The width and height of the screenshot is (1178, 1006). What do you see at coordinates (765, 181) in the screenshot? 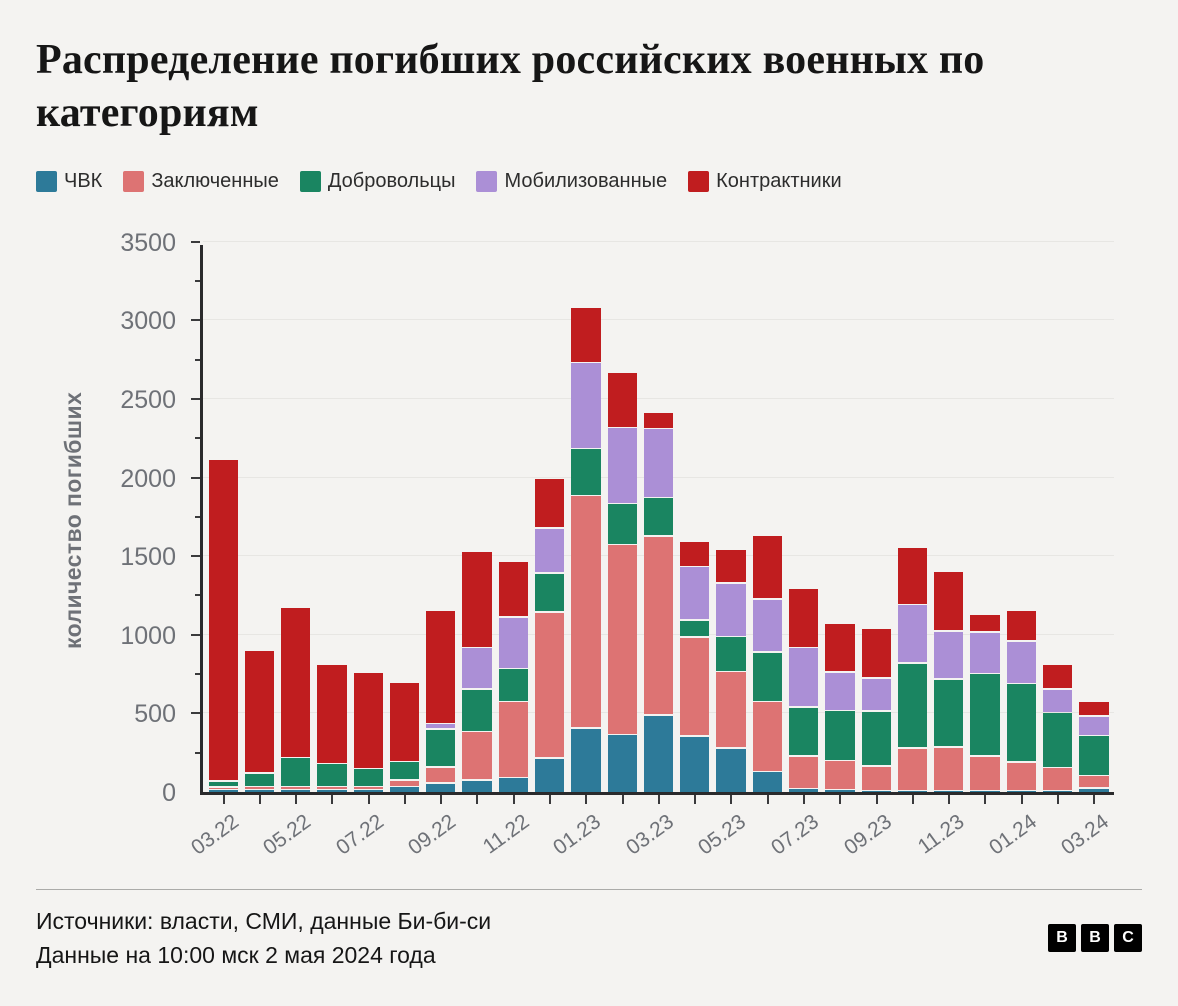
I see `legend-item: Контрактники` at bounding box center [765, 181].